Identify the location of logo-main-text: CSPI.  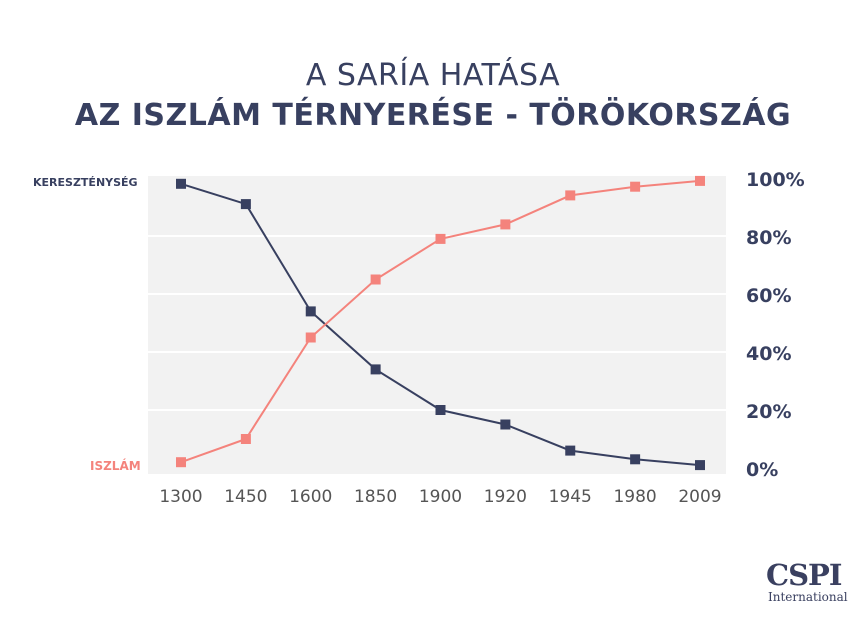
(804, 575).